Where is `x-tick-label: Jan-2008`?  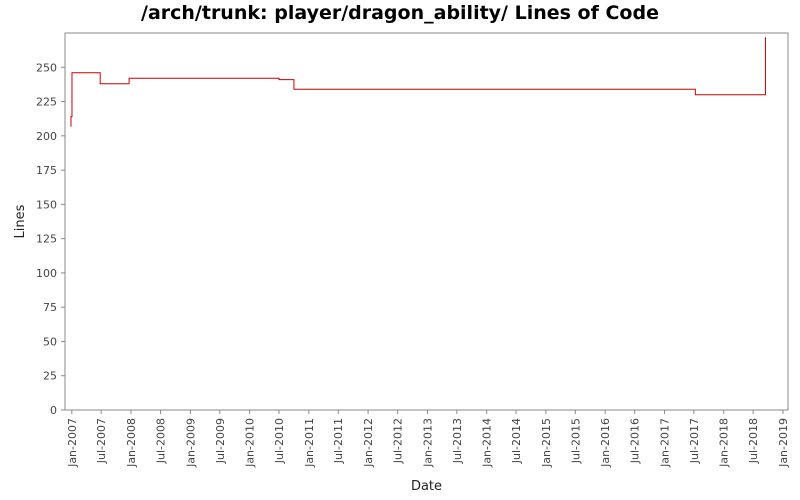
x-tick-label: Jan-2008 is located at coordinates (131, 443).